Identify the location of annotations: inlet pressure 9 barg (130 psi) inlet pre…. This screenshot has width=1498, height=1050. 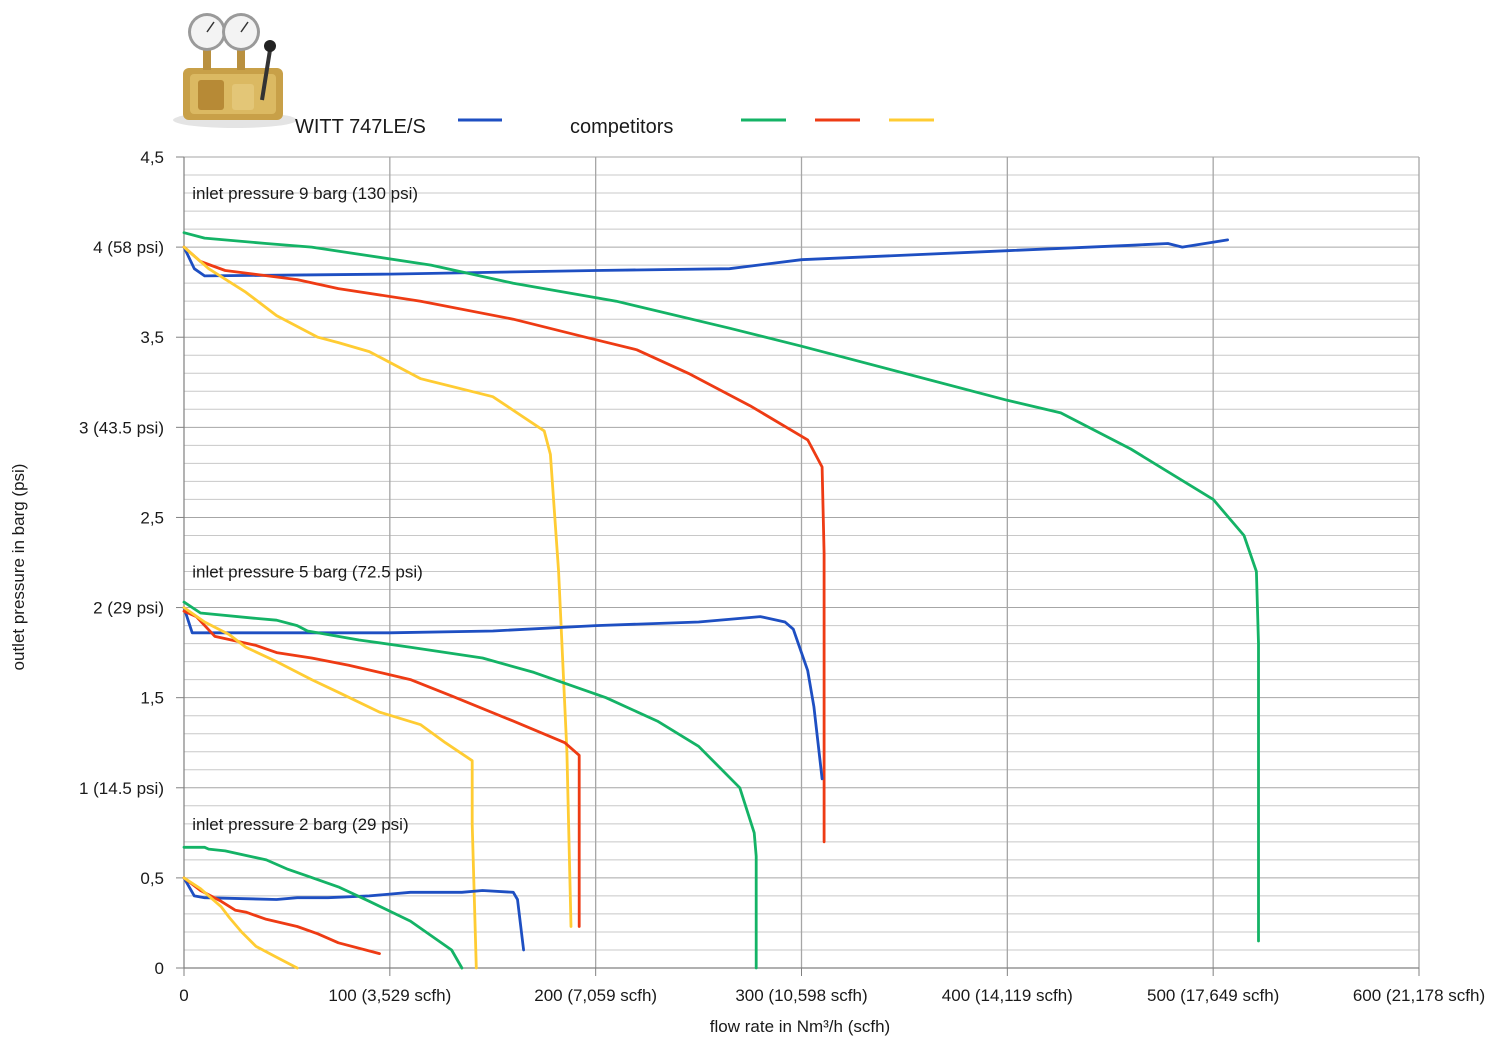
(307, 509).